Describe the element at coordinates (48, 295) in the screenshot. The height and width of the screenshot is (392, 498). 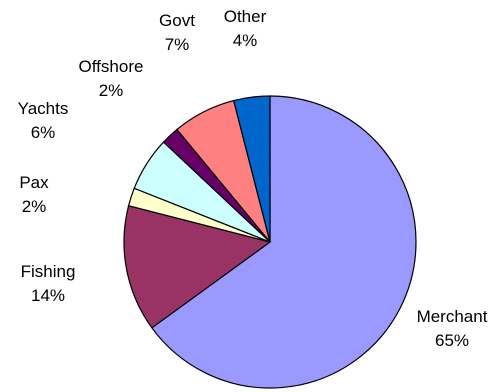
I see `slice-percent: 14%` at that location.